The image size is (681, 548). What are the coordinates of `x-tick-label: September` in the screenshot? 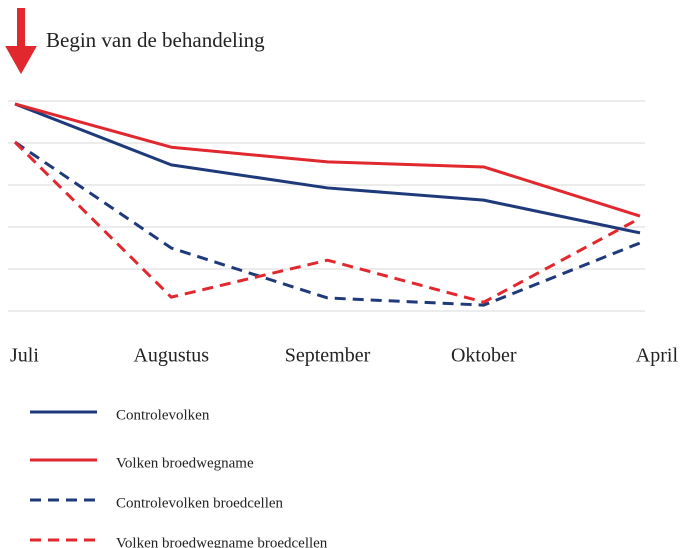 It's located at (328, 356).